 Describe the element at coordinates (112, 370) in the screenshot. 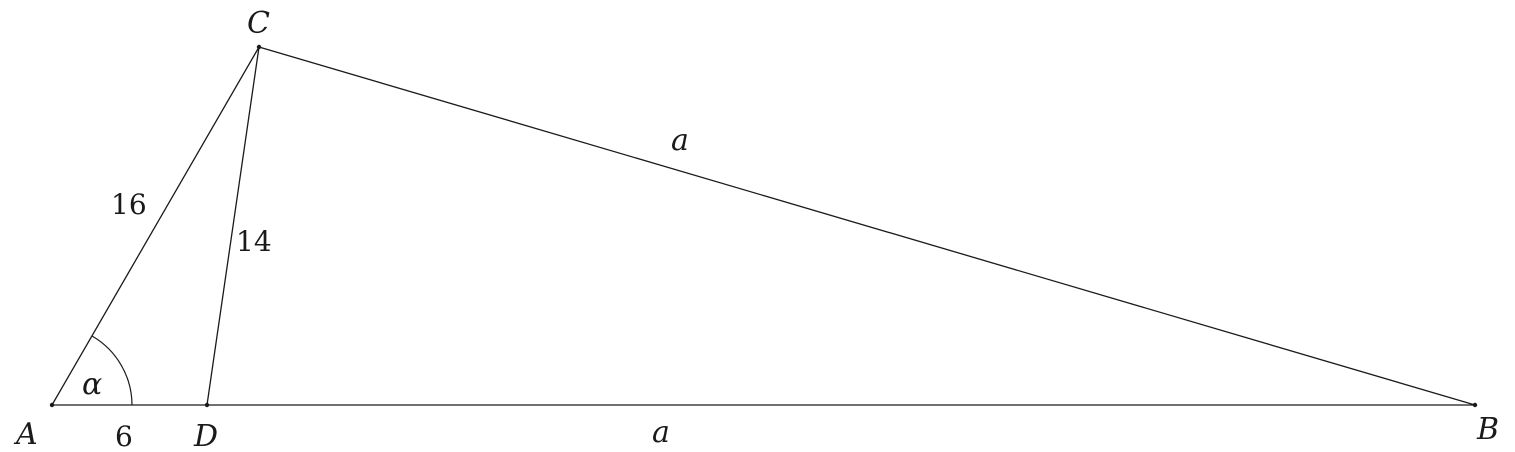

I see `angle-arc-a` at that location.